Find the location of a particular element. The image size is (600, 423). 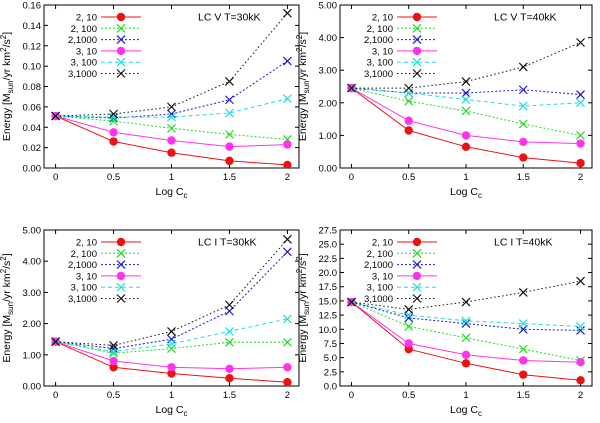

x-tick-label: 1.5 is located at coordinates (229, 395).